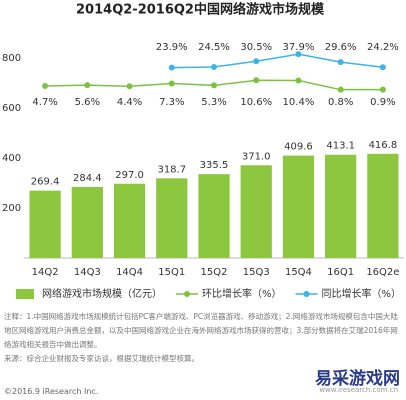  Describe the element at coordinates (11, 208) in the screenshot. I see `y-tick-label: 200` at that location.